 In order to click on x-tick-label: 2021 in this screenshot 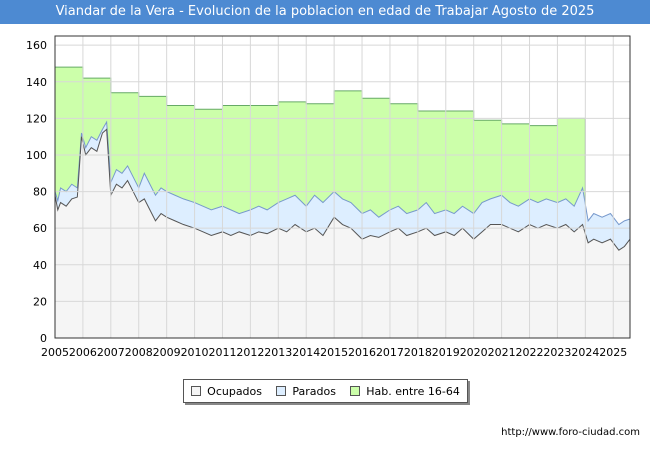, I will do `click(502, 352)`.